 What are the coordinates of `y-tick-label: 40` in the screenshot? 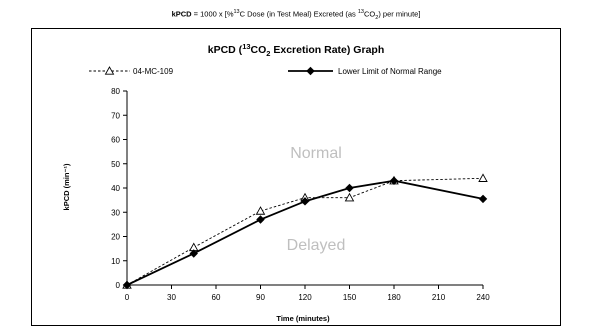 It's located at (115, 188).